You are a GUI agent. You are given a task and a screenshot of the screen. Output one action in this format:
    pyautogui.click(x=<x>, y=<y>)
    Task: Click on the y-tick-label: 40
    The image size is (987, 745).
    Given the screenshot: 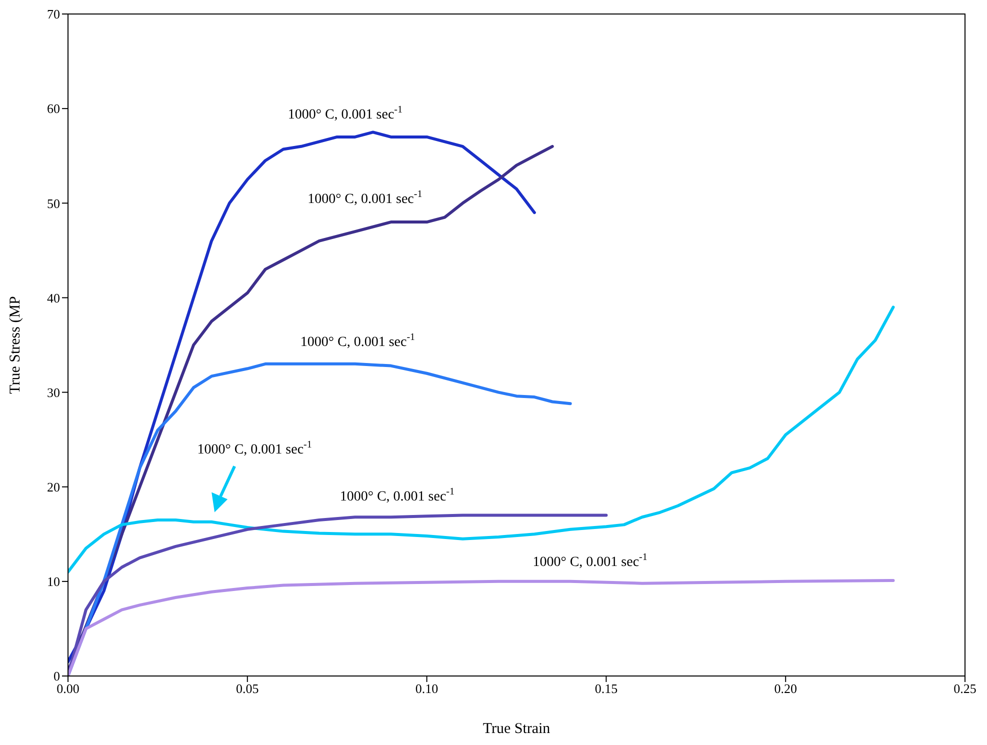 What is the action you would take?
    pyautogui.click(x=53, y=298)
    